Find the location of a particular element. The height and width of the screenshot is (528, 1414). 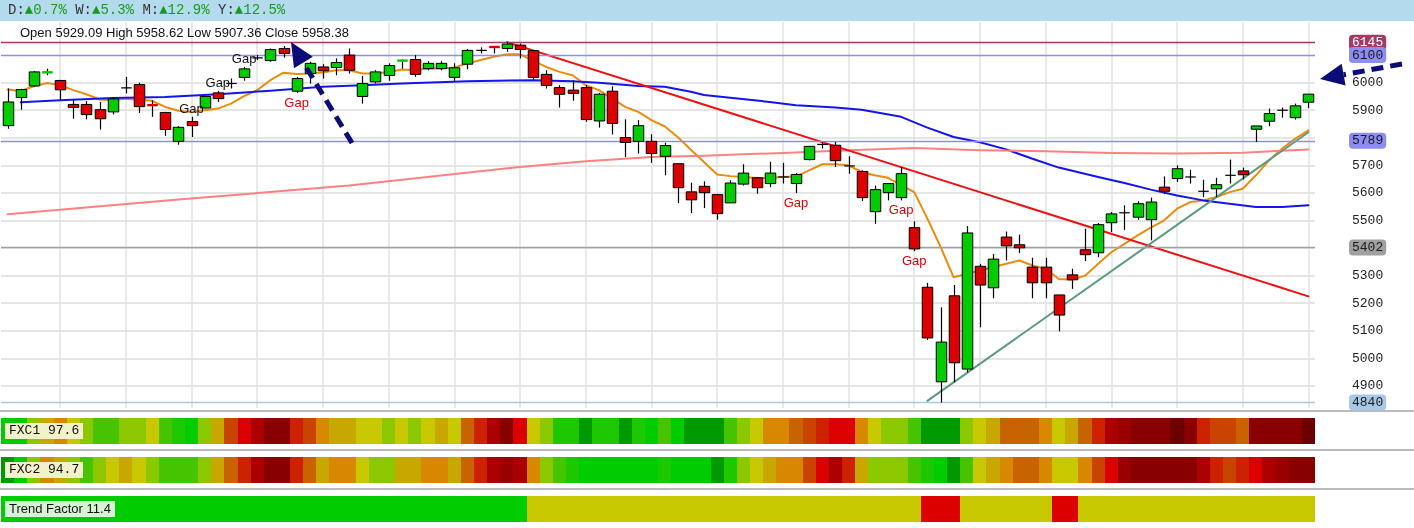

y-tick-label: 5300 is located at coordinates (1368, 276).